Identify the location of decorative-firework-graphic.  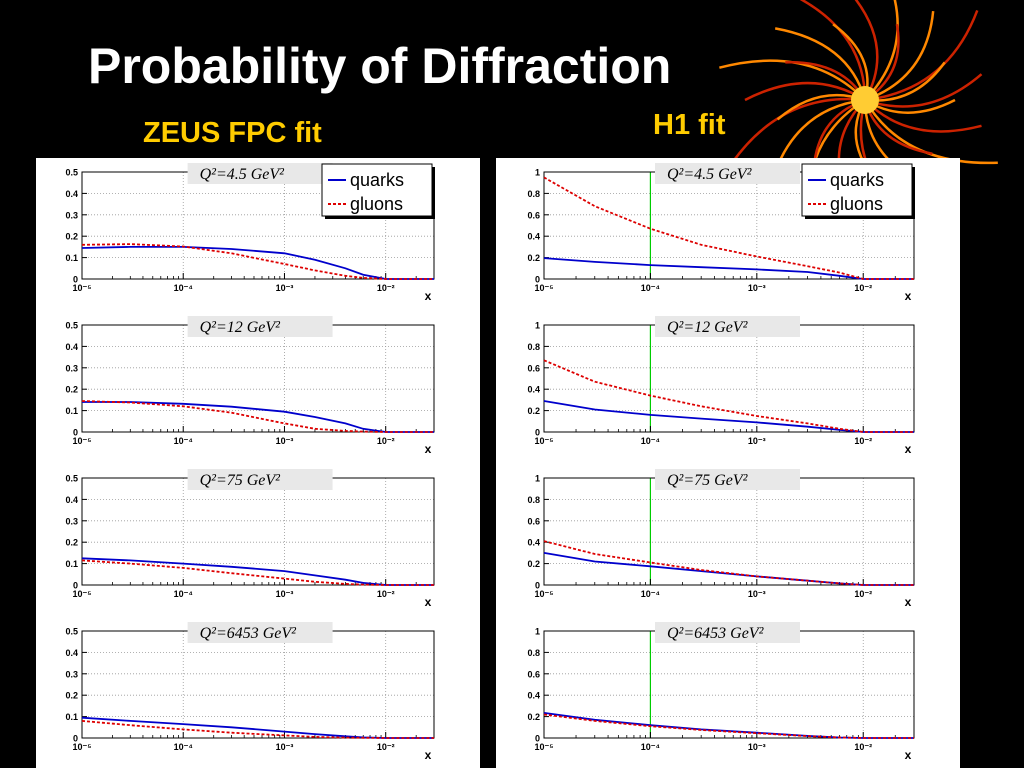
(858, 114).